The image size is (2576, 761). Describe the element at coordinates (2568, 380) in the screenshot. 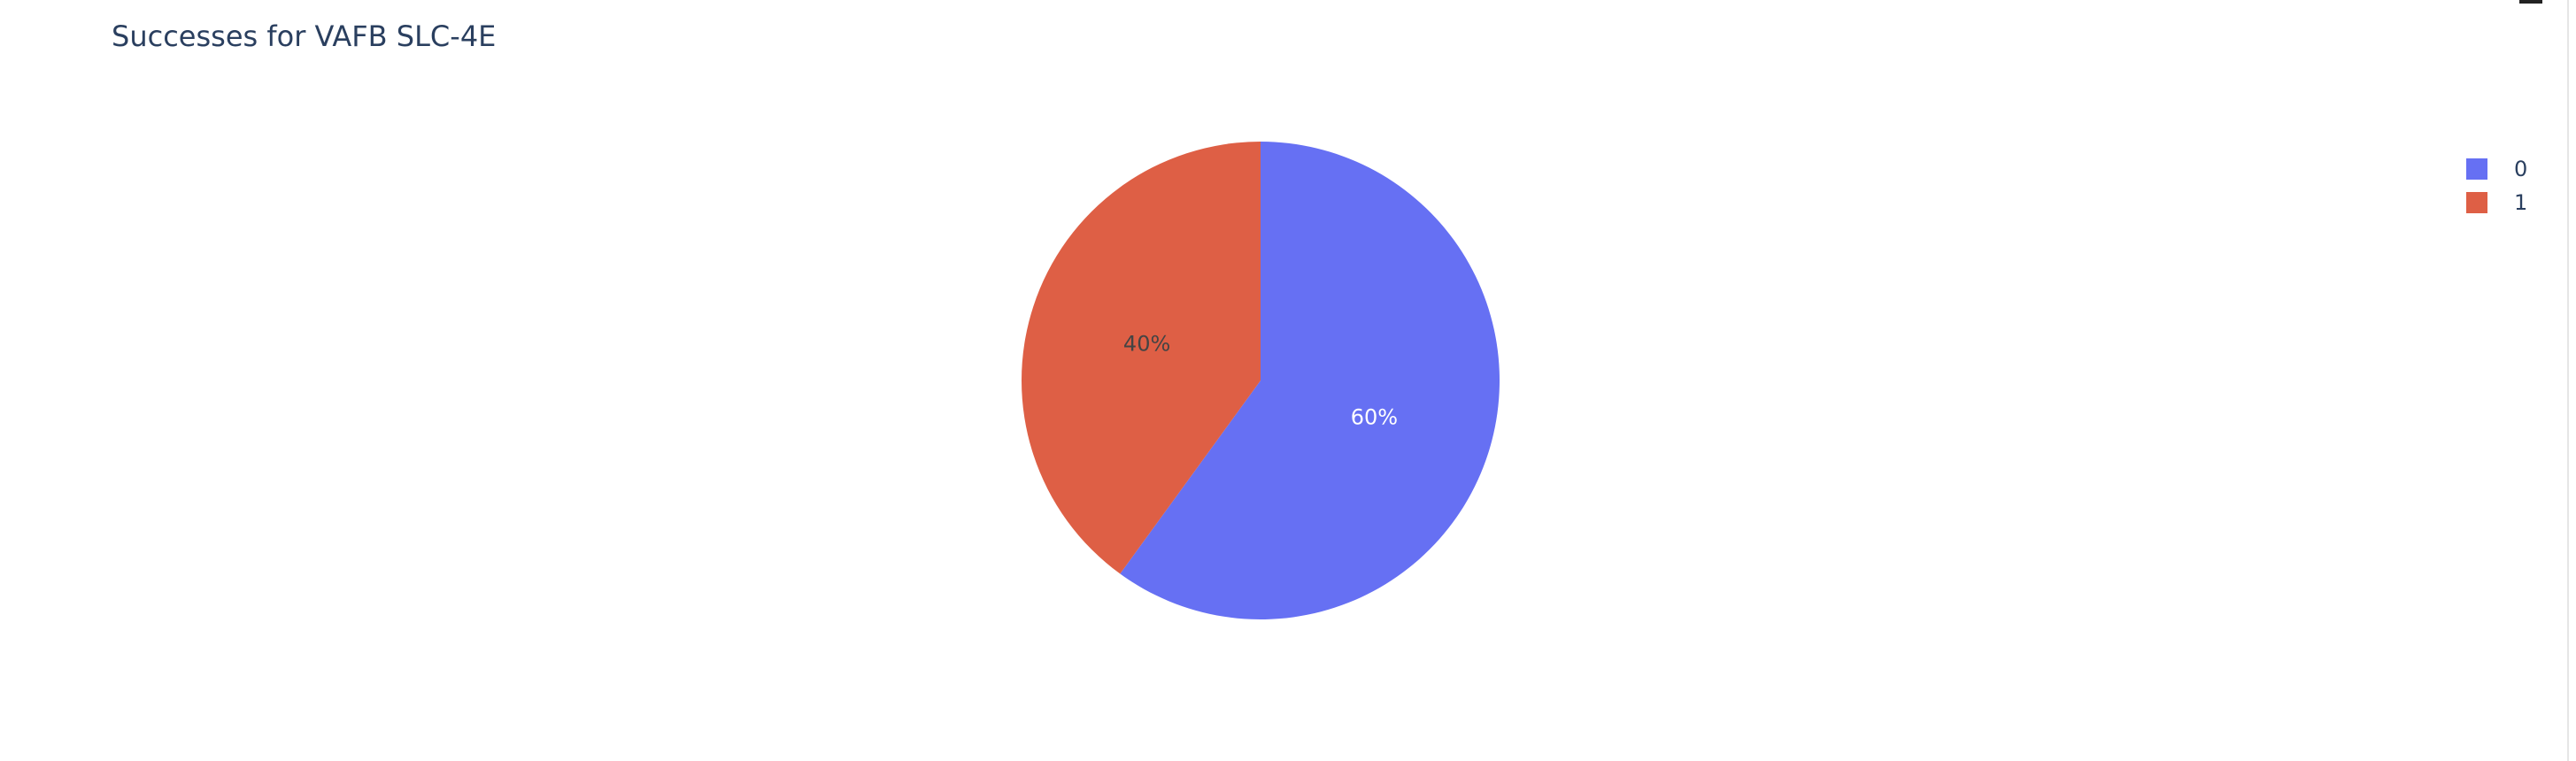

I see `panel-edge` at that location.